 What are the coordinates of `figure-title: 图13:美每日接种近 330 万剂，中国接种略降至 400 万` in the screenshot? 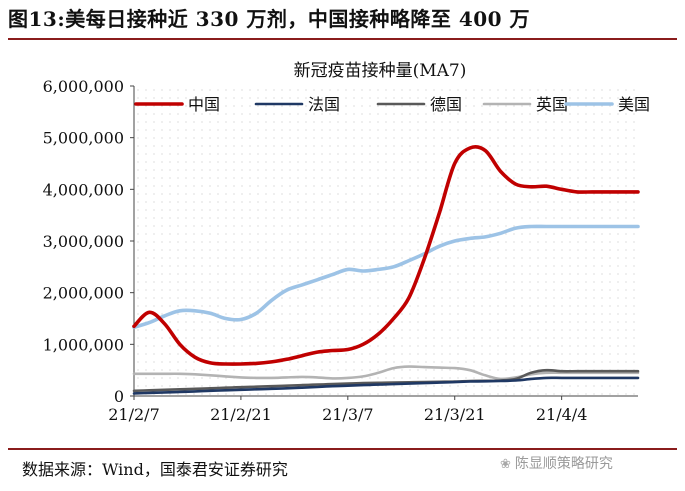 It's located at (269, 19).